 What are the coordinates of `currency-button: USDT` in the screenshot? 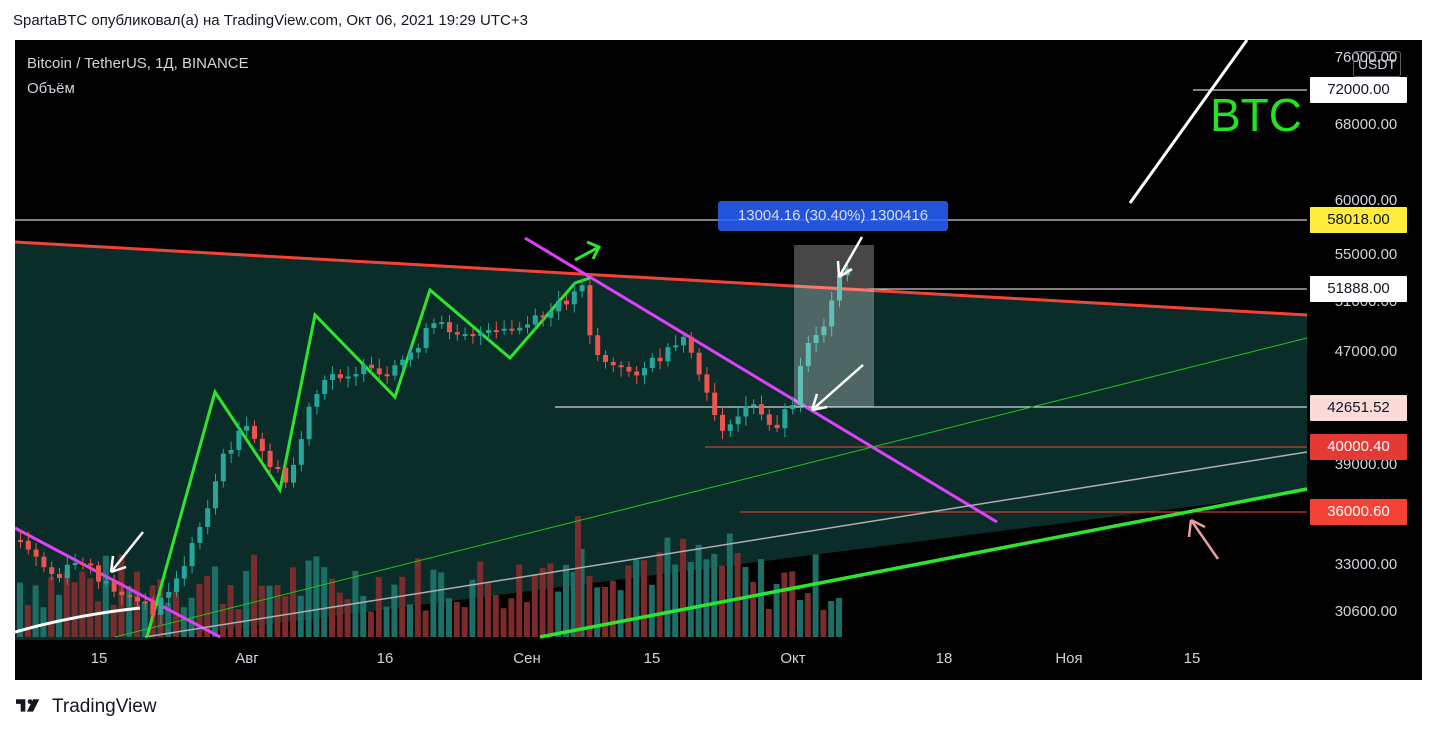 It's located at (1377, 64).